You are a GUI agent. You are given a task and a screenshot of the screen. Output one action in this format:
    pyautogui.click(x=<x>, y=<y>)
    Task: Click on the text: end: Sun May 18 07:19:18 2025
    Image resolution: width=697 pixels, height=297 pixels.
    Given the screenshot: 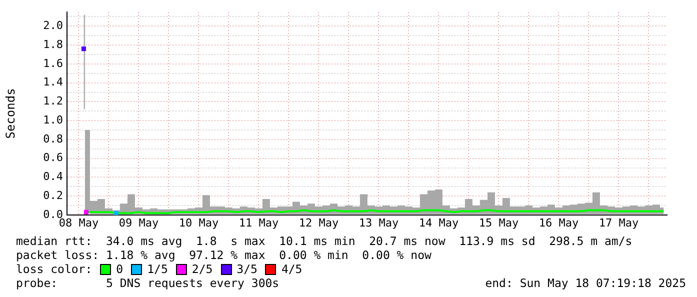 What is the action you would take?
    pyautogui.click(x=585, y=283)
    